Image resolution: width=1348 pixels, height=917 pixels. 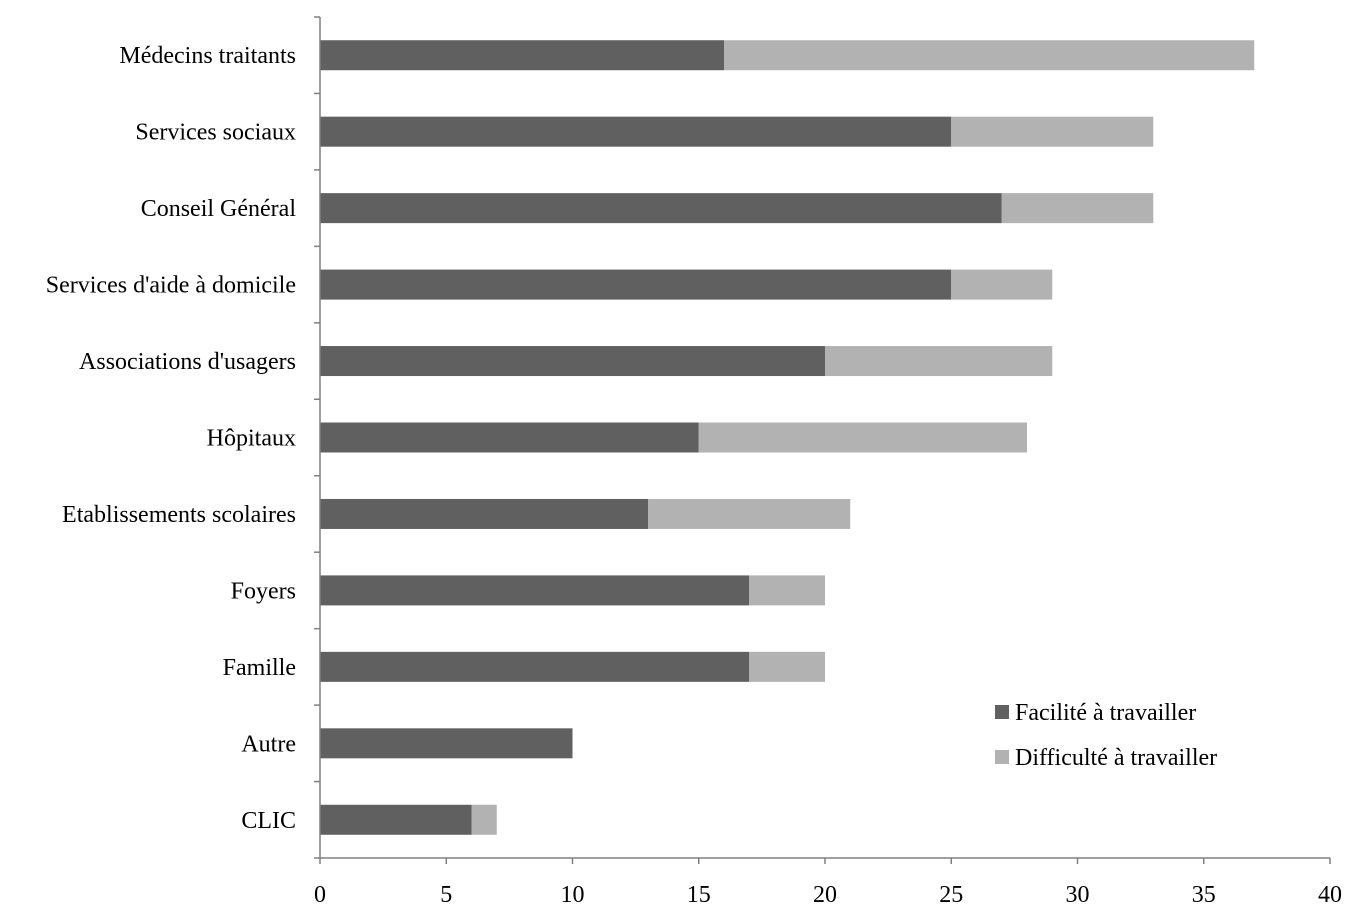 I want to click on bar-services-sociaux-facilite-a-travailler, so click(x=636, y=131).